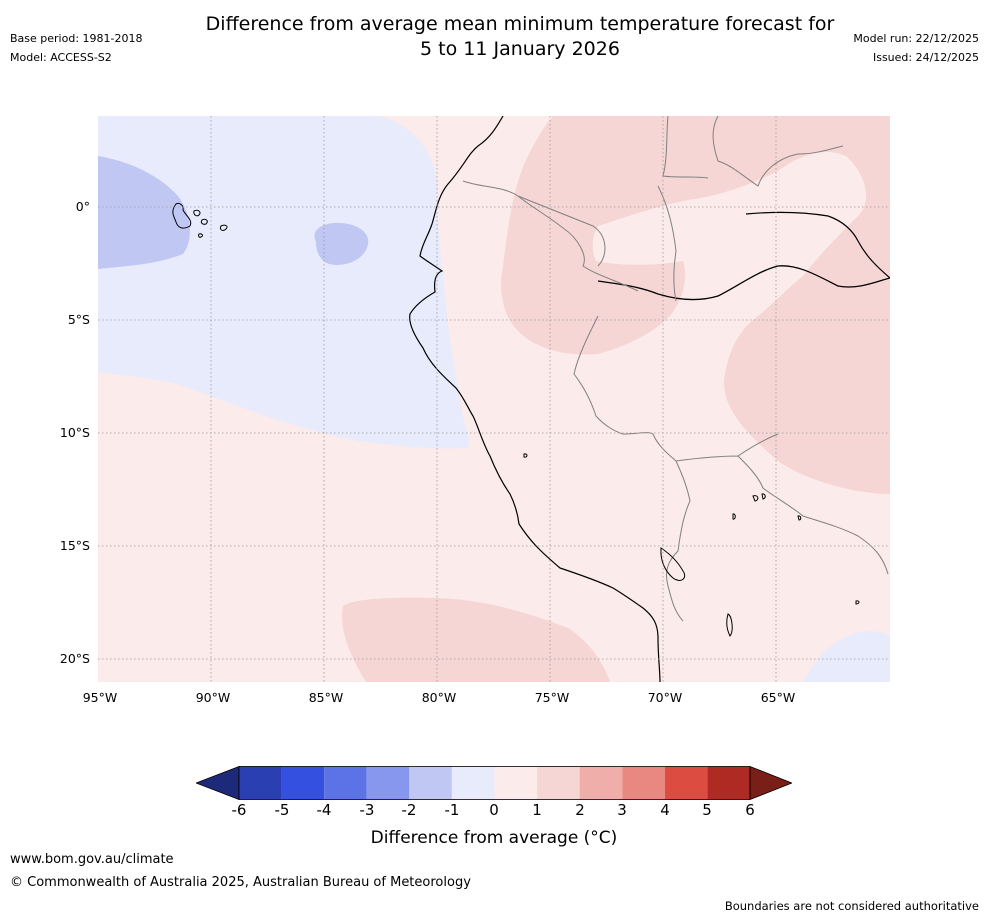 This screenshot has width=988, height=919. I want to click on colorbar-extend-low, so click(218, 783).